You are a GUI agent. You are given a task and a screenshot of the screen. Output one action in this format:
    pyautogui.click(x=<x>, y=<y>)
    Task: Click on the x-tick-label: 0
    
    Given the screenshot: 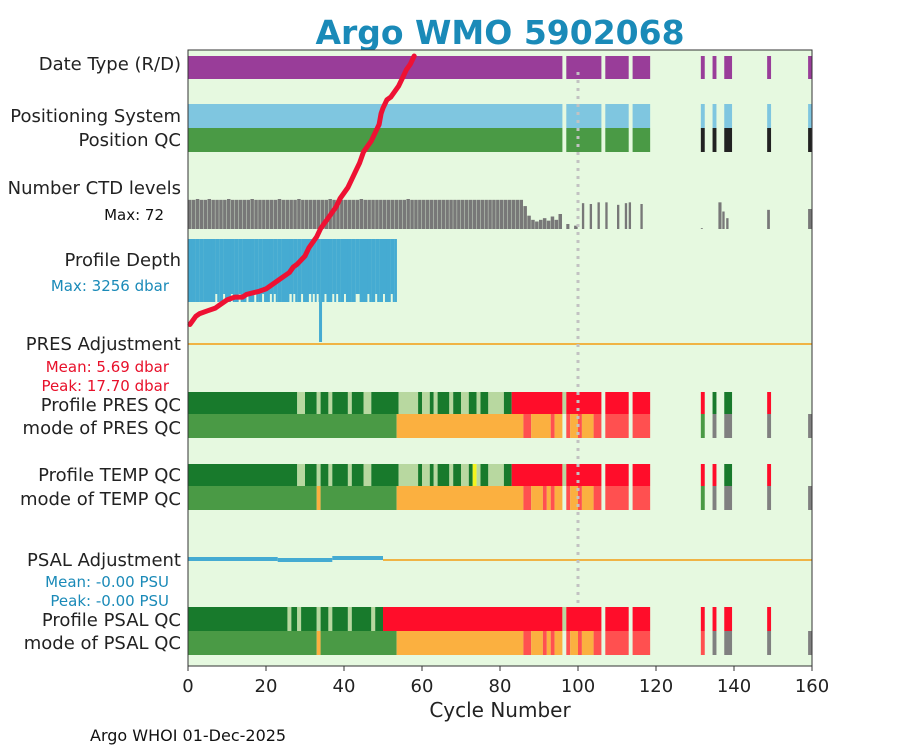 What is the action you would take?
    pyautogui.click(x=187, y=686)
    